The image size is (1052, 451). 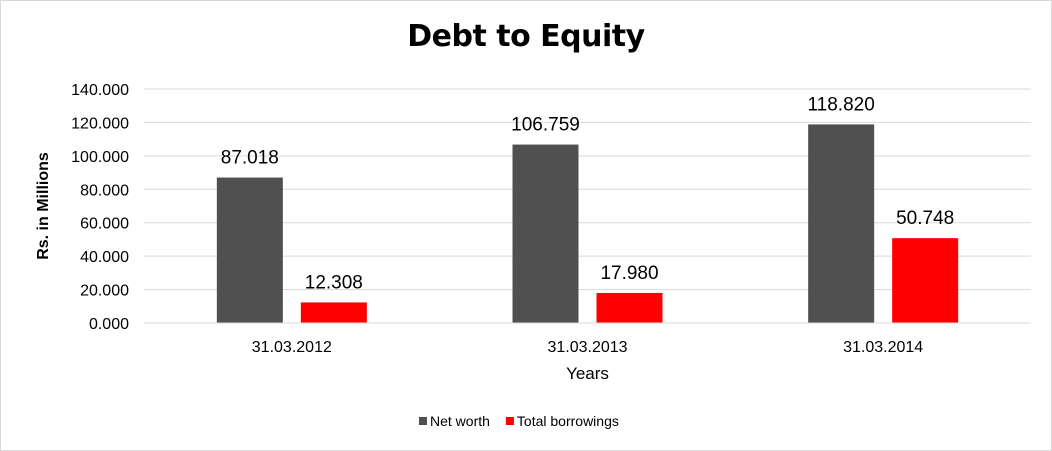 I want to click on legend-swatch-net-worth, so click(x=423, y=421).